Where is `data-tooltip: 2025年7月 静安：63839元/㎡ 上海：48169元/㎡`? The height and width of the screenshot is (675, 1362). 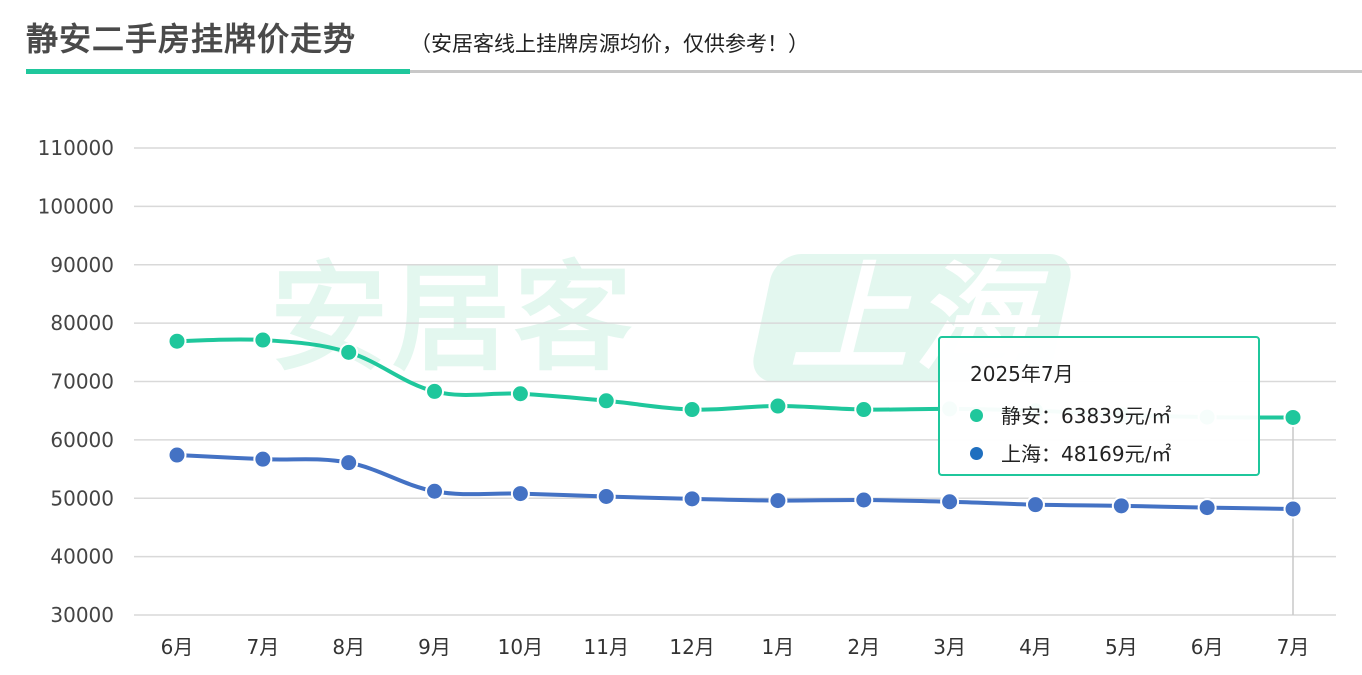
data-tooltip: 2025年7月 静安：63839元/㎡ 上海：48169元/㎡ is located at coordinates (1099, 406).